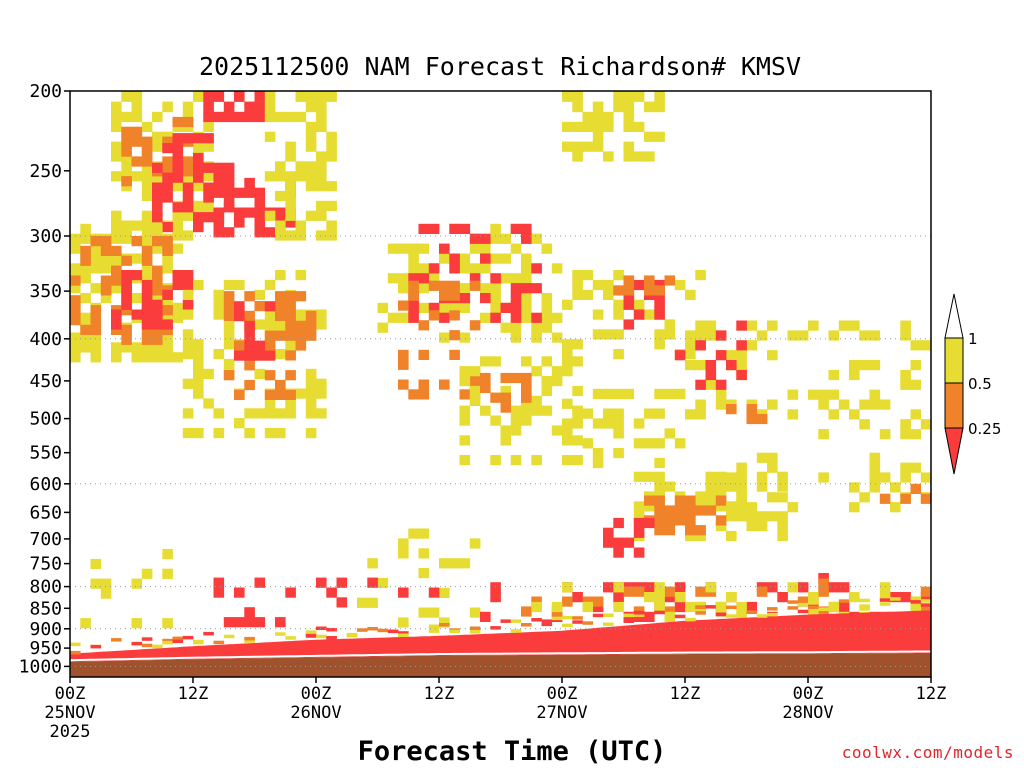 This screenshot has height=768, width=1024. What do you see at coordinates (45, 419) in the screenshot?
I see `y-tick-label: 500` at bounding box center [45, 419].